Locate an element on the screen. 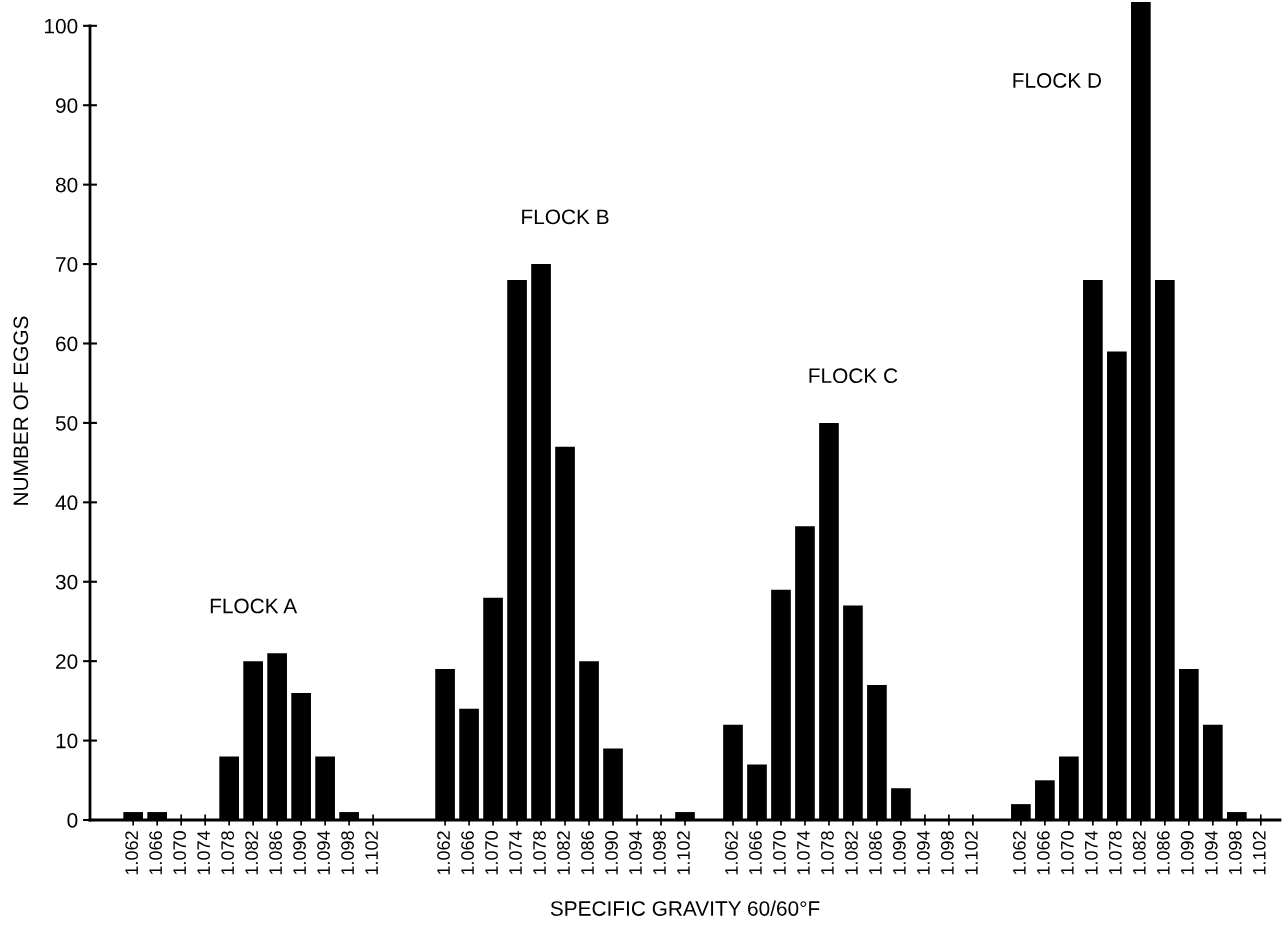 This screenshot has width=1286, height=936. annotation: FLOCK B is located at coordinates (565, 217).